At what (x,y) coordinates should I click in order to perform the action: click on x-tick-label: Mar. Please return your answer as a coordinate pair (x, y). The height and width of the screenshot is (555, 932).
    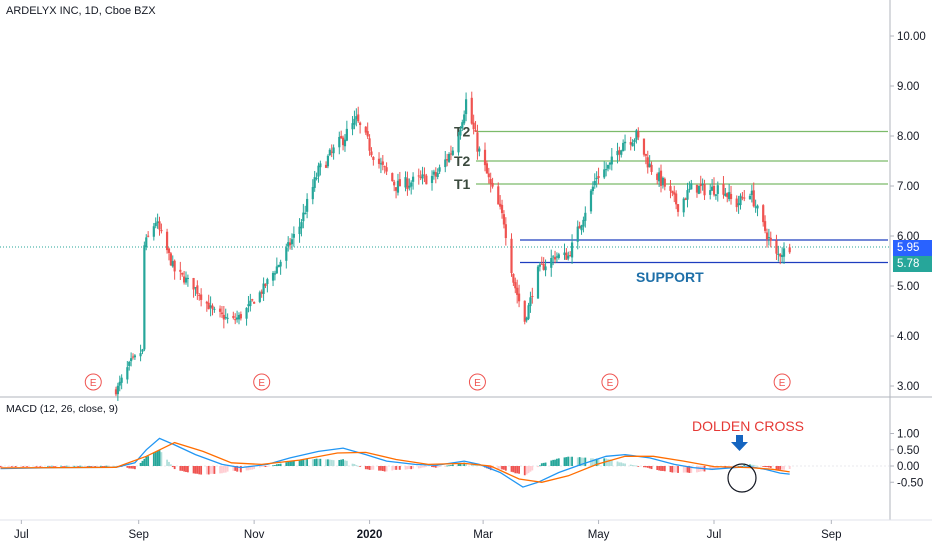
    Looking at the image, I should click on (483, 535).